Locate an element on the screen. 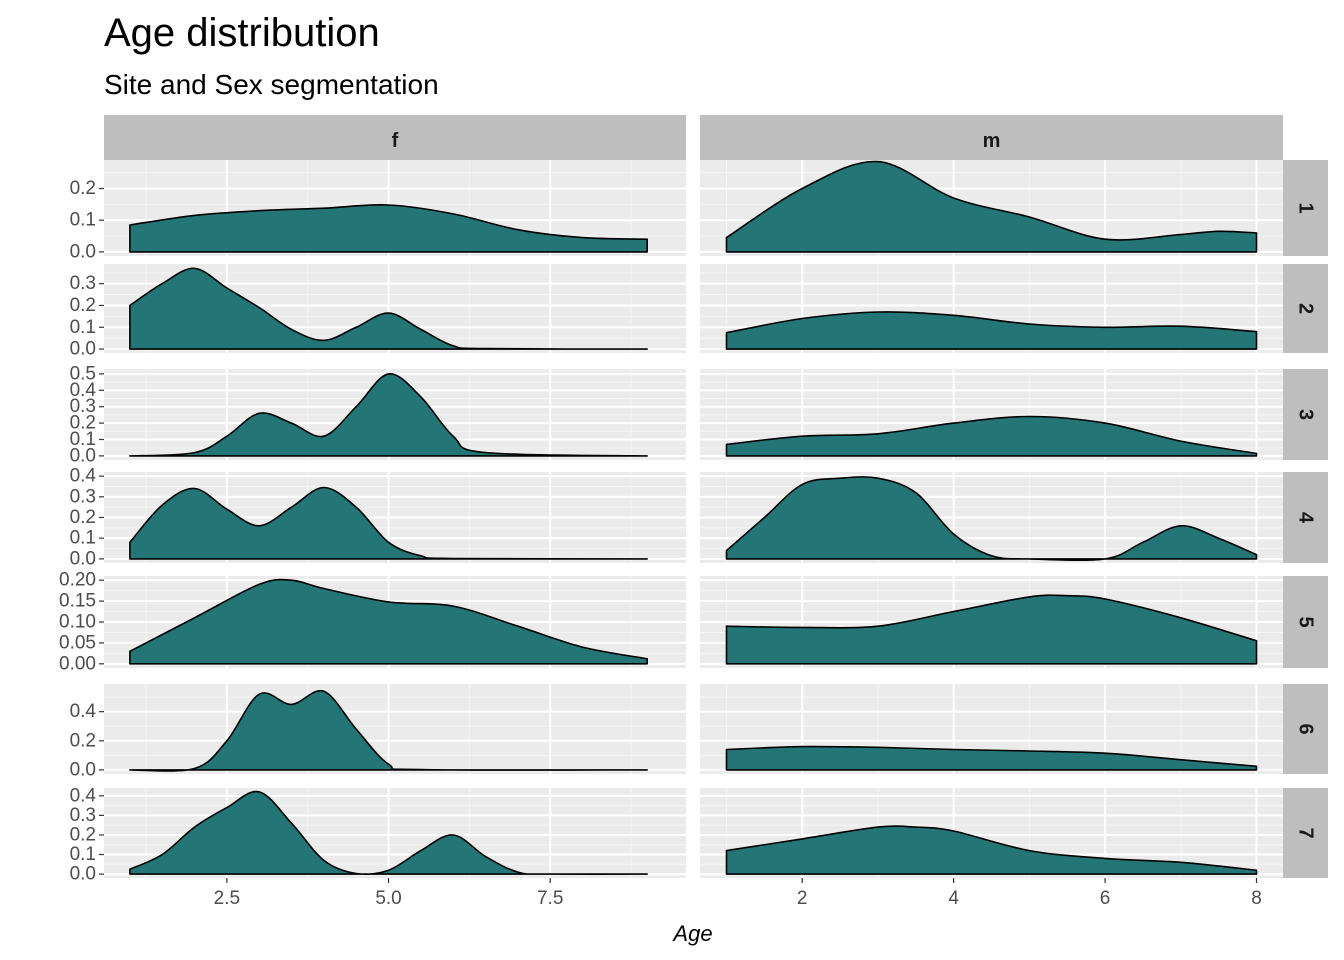 The width and height of the screenshot is (1344, 960). column-strip-f is located at coordinates (395, 137).